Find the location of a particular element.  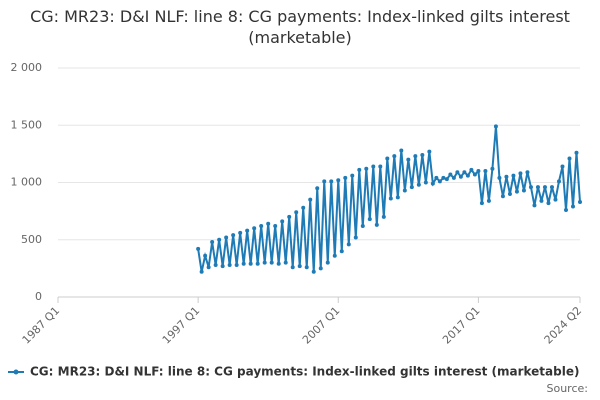

x-tick-label: 2024 Q2 is located at coordinates (563, 325).